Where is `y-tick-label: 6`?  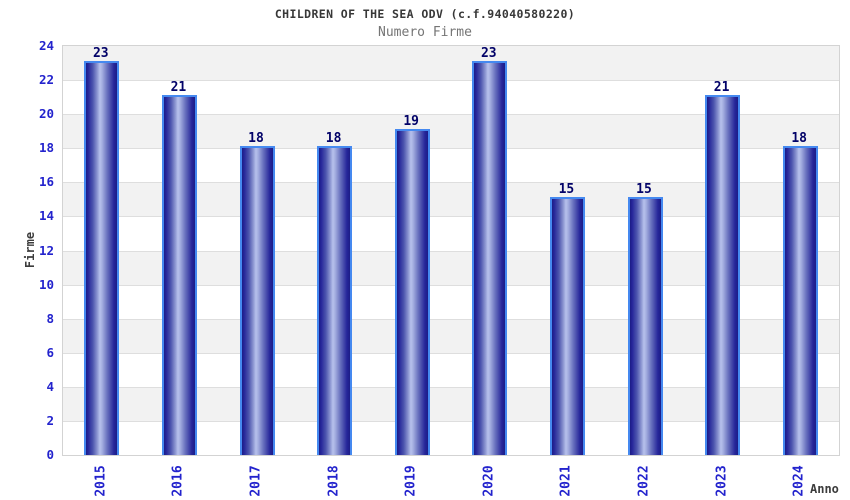 y-tick-label: 6 is located at coordinates (50, 352).